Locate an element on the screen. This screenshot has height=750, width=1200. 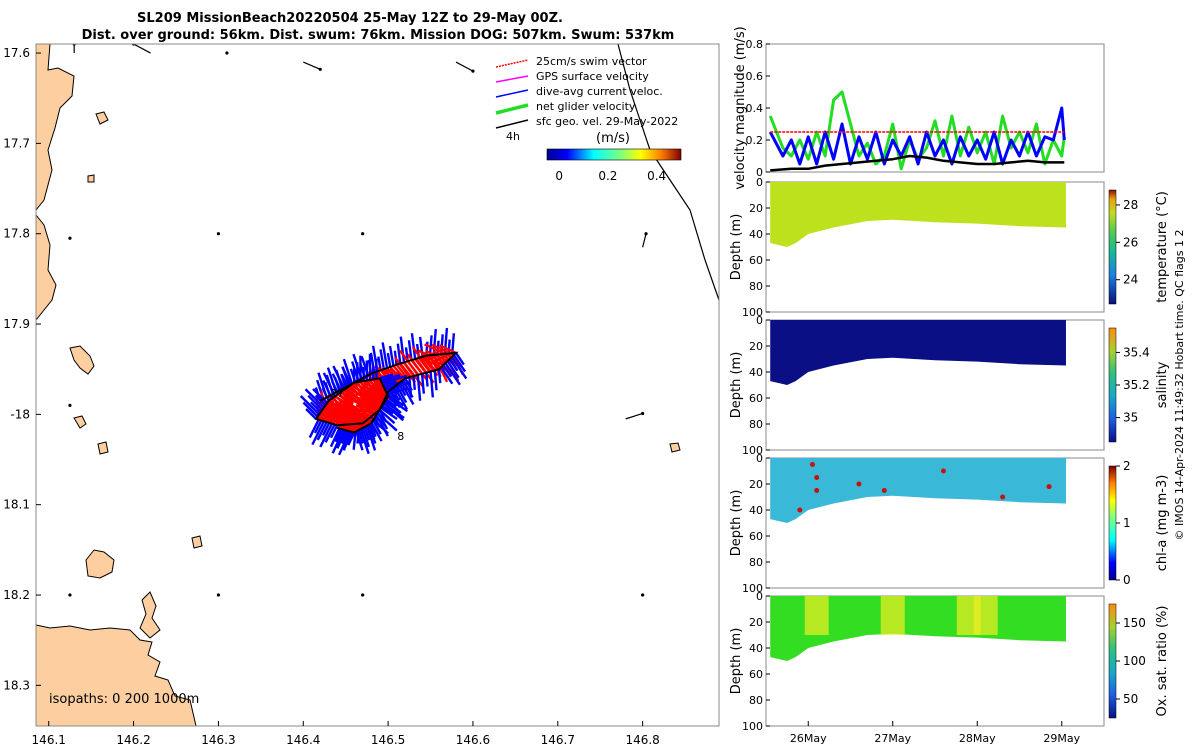
track-line is located at coordinates (386, 392).